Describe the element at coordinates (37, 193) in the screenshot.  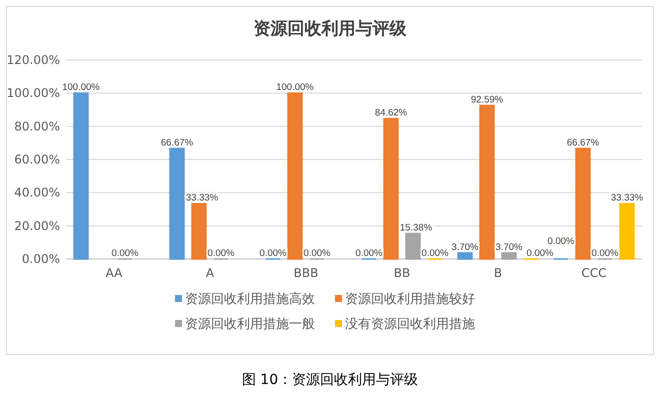
I see `y-tick-label: 40.00%` at that location.